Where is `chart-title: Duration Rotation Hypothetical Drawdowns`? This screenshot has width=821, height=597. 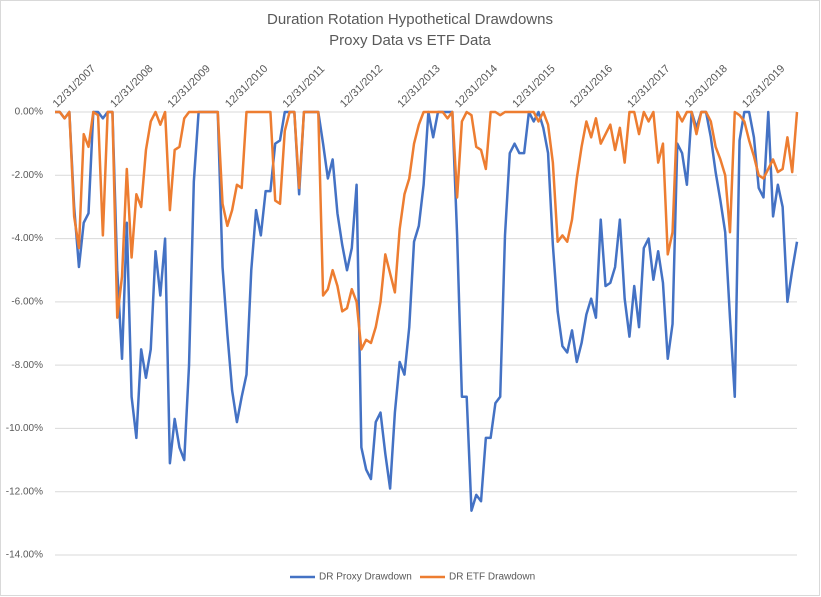
chart-title: Duration Rotation Hypothetical Drawdowns is located at coordinates (410, 19).